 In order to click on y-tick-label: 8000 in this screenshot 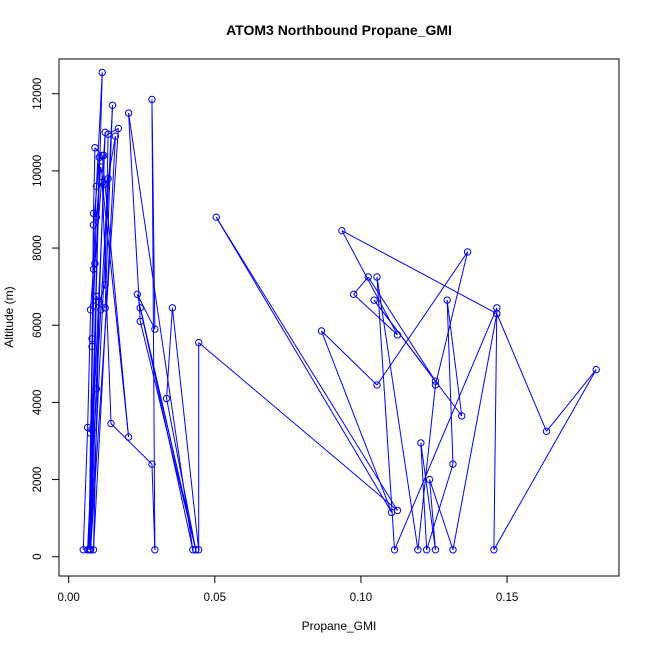, I will do `click(38, 248)`.